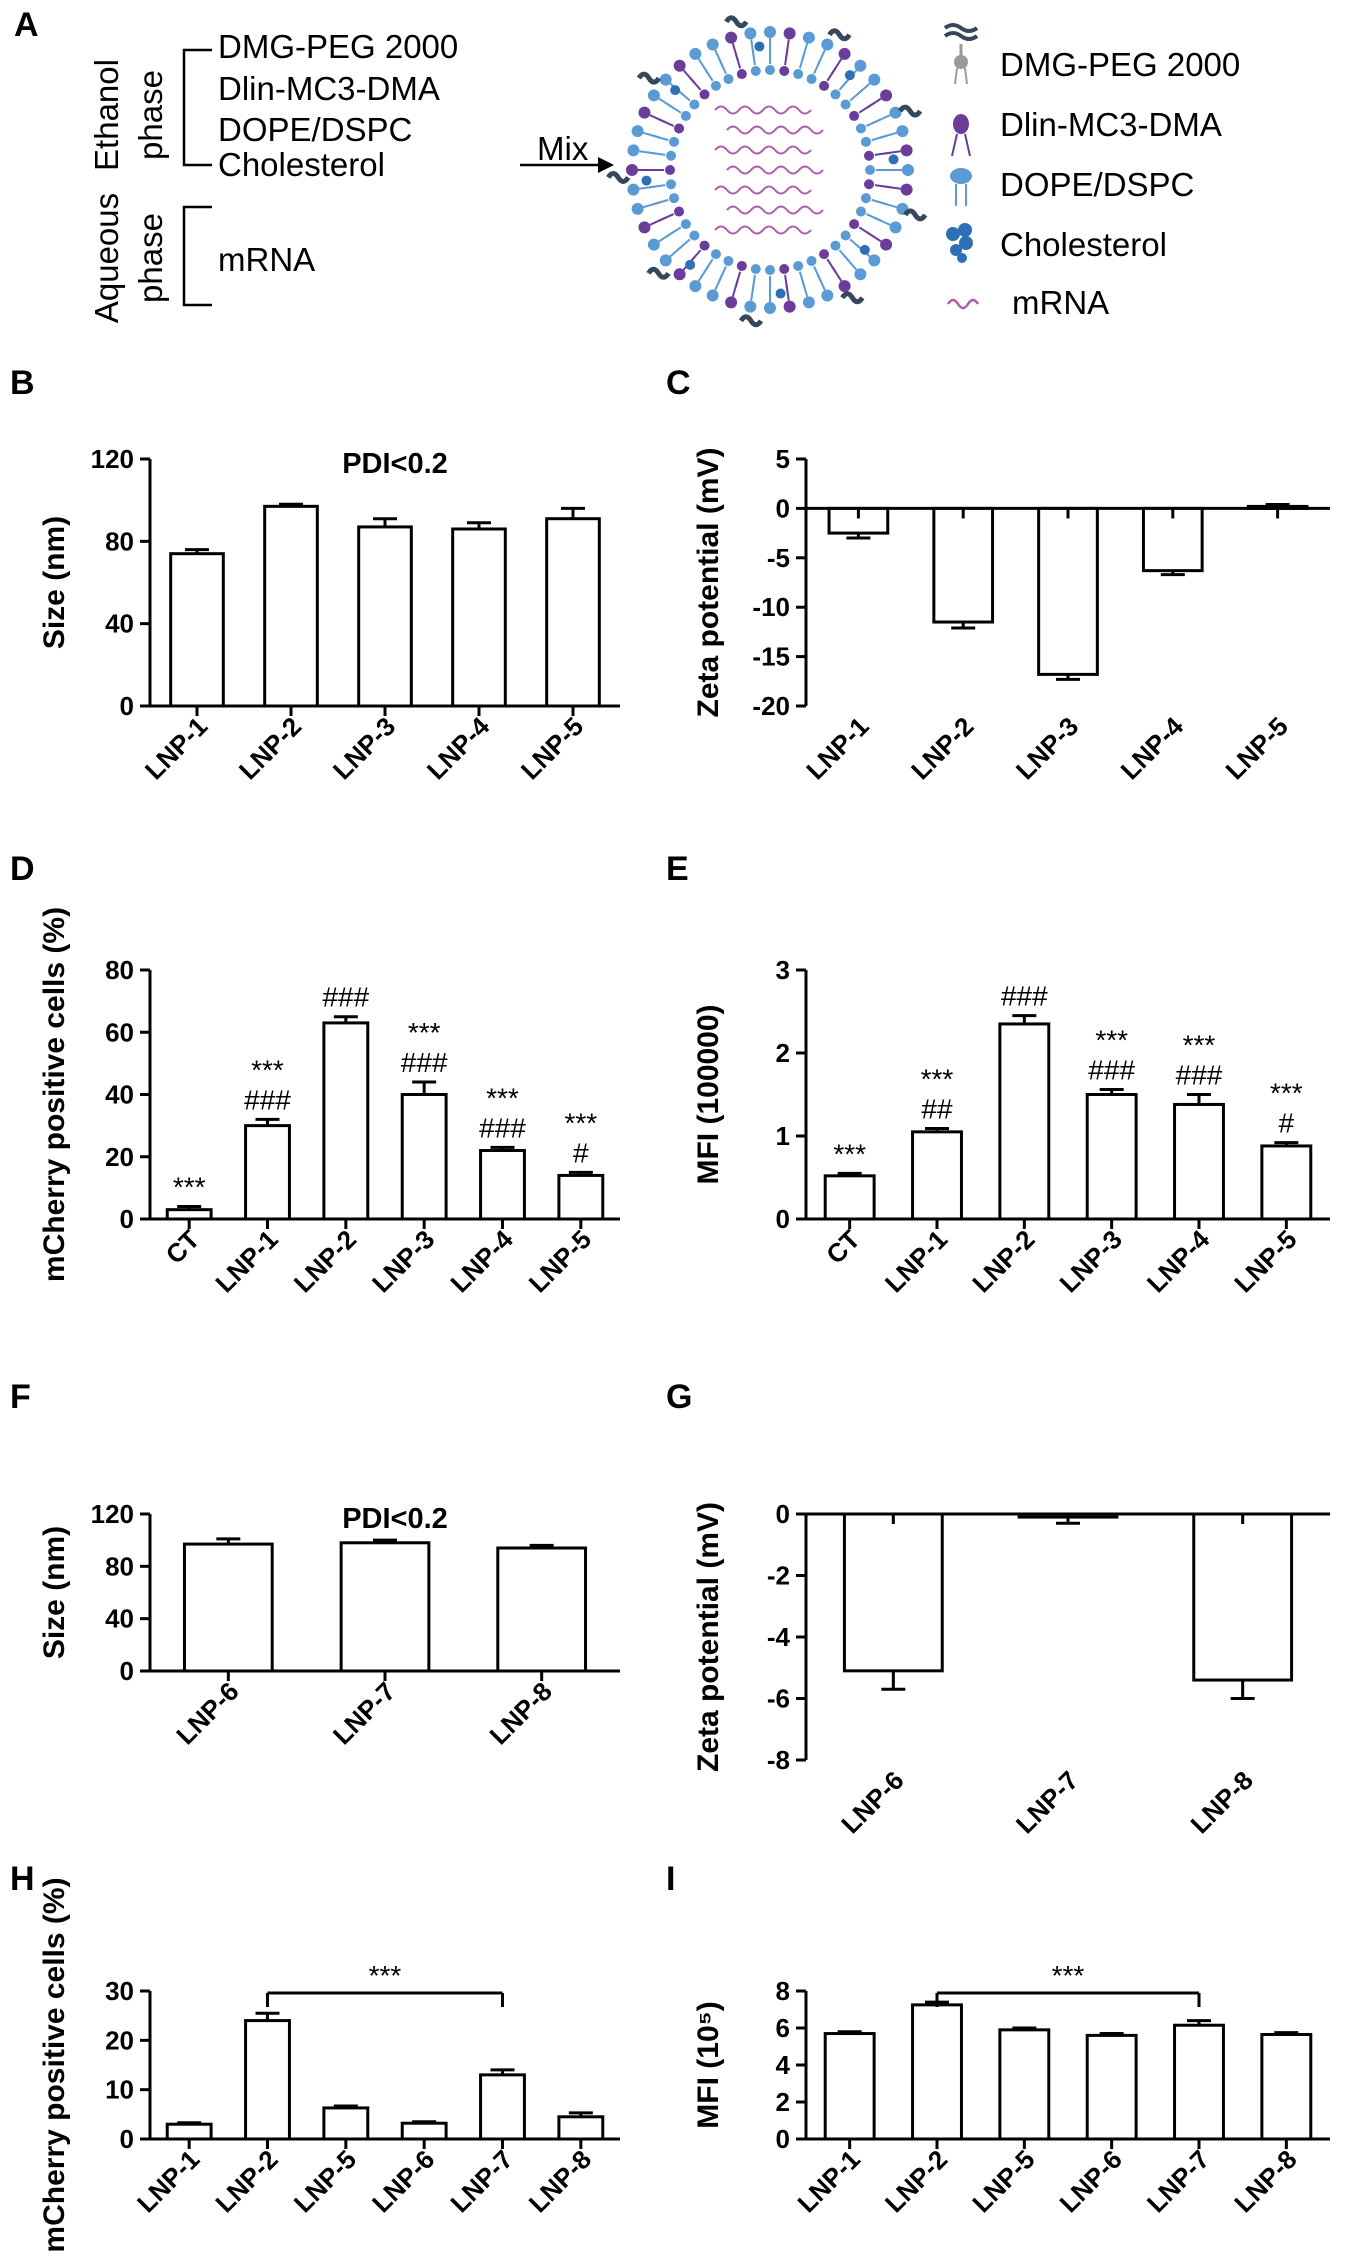 The height and width of the screenshot is (2263, 1358). What do you see at coordinates (839, 35) in the screenshot?
I see `peg-chain` at bounding box center [839, 35].